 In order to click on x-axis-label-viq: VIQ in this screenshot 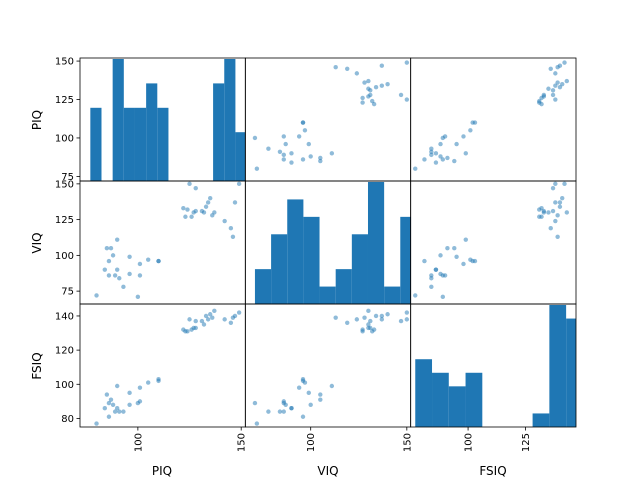, I will do `click(327, 471)`.